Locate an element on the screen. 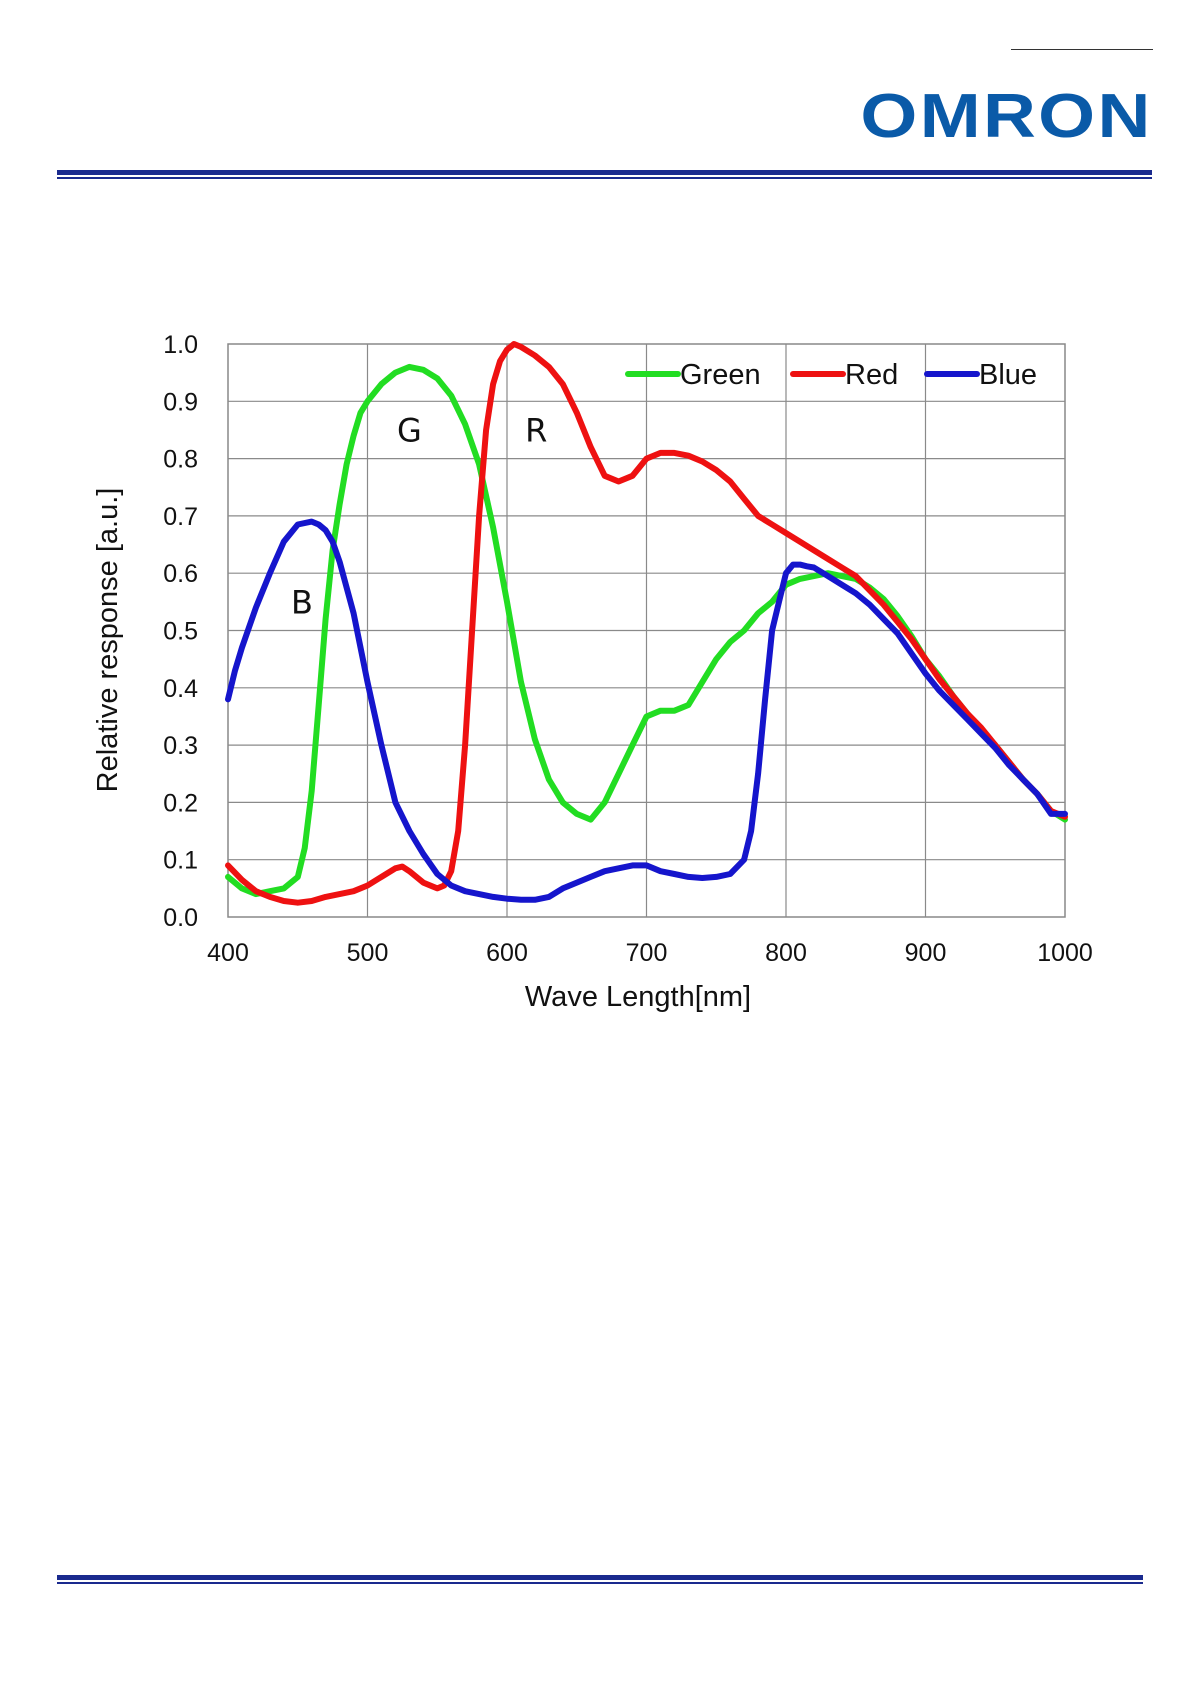 The width and height of the screenshot is (1191, 1684). y-tick-label: 0.6 is located at coordinates (180, 574).